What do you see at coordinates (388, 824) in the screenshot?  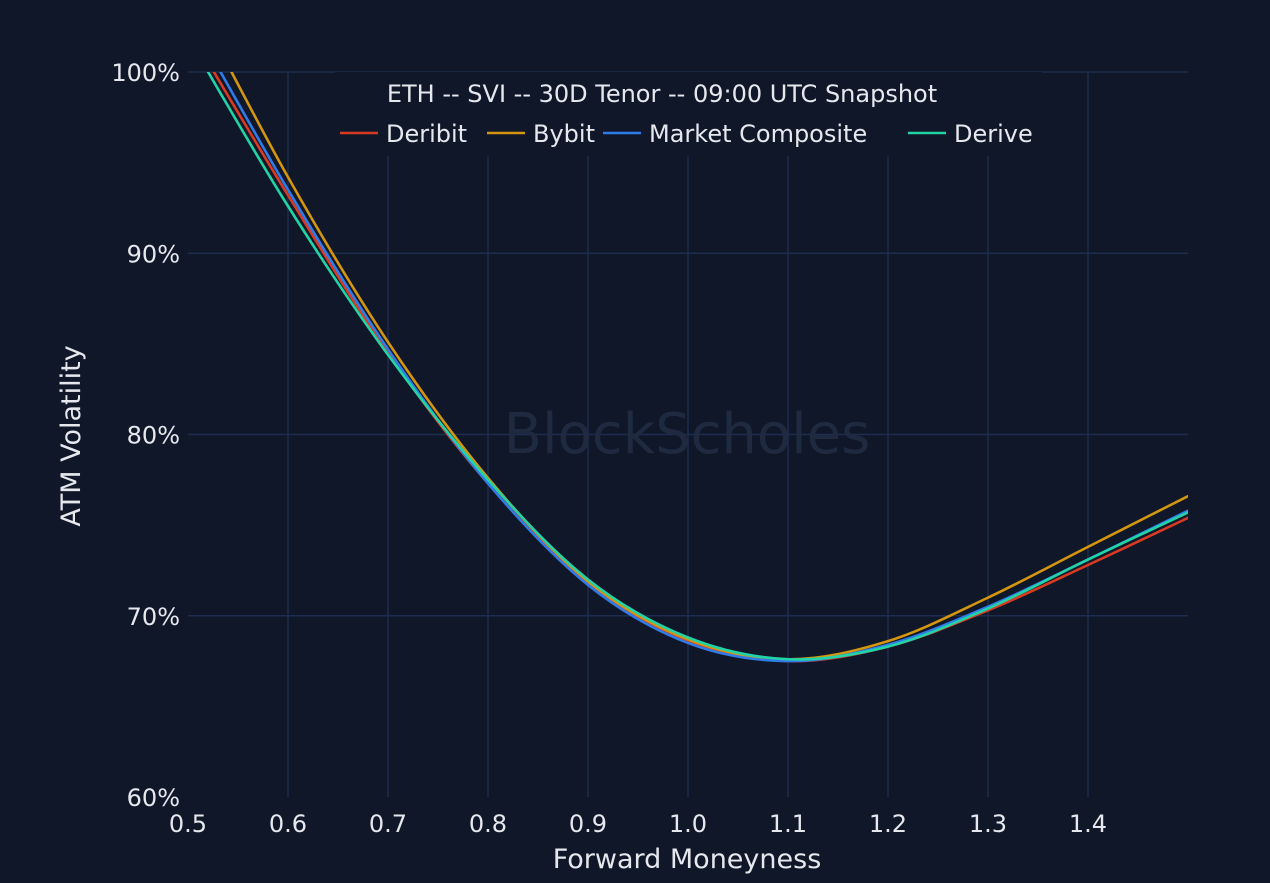 I see `x-tick-label: 0.7` at bounding box center [388, 824].